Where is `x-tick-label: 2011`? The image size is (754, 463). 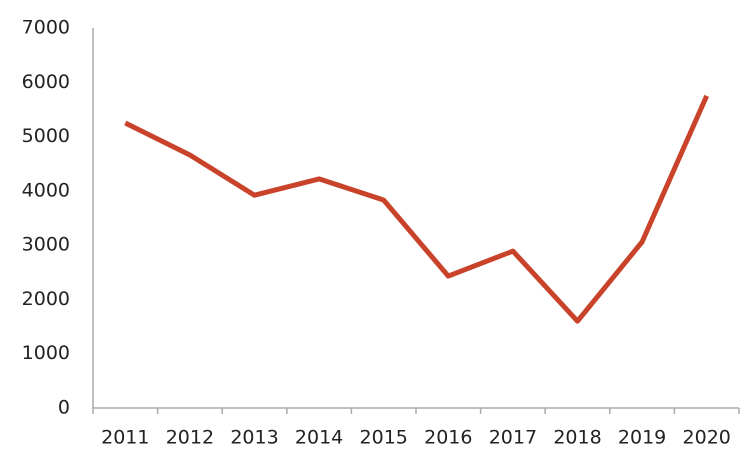 x-tick-label: 2011 is located at coordinates (125, 438).